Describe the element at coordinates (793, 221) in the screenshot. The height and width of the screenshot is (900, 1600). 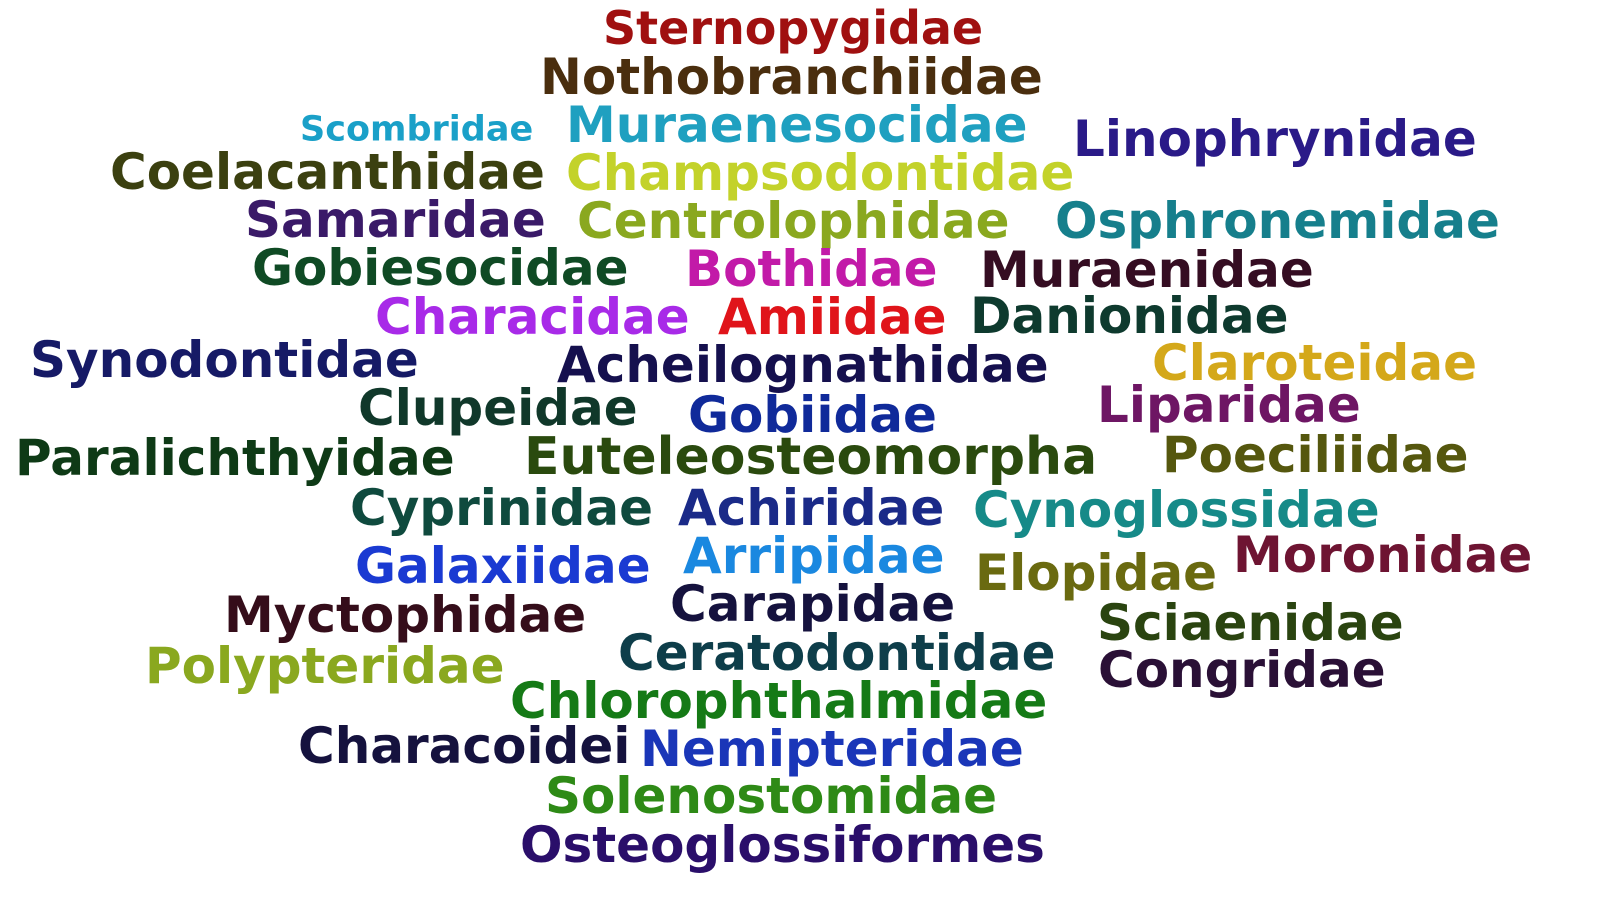
I see `word-centrolophidae: Centrolophidae` at that location.